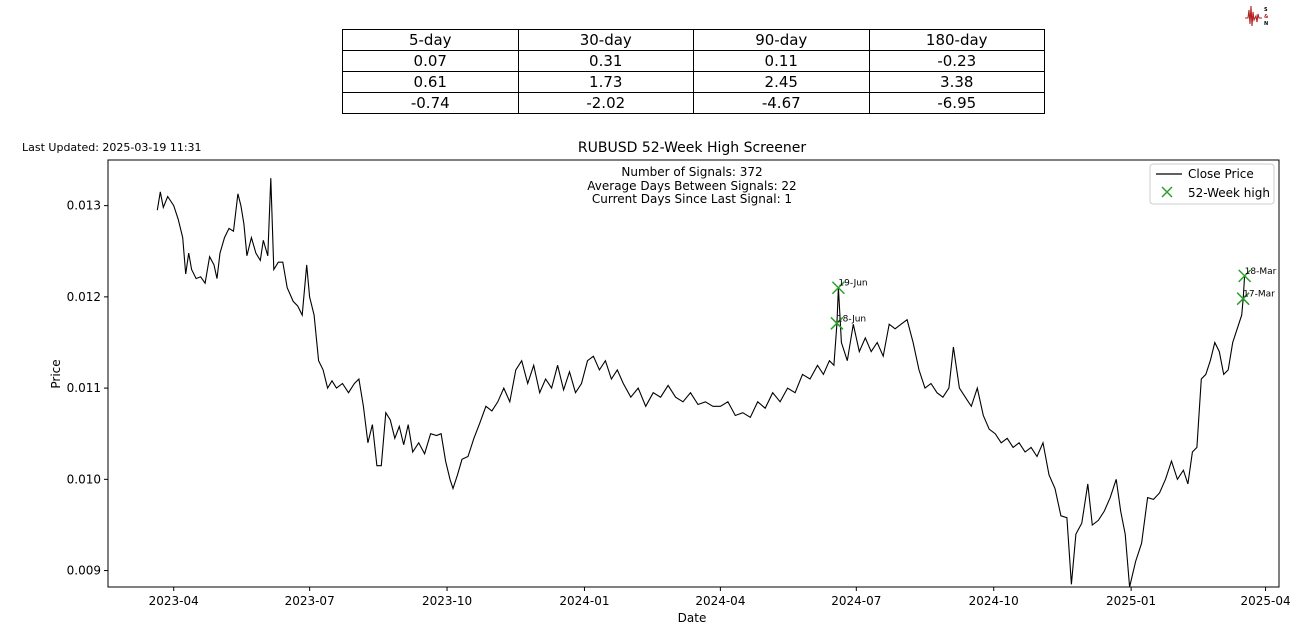 This screenshot has width=1292, height=634. I want to click on stats-row: -0.74 -2.02 -4.67 -6.95, so click(693, 103).